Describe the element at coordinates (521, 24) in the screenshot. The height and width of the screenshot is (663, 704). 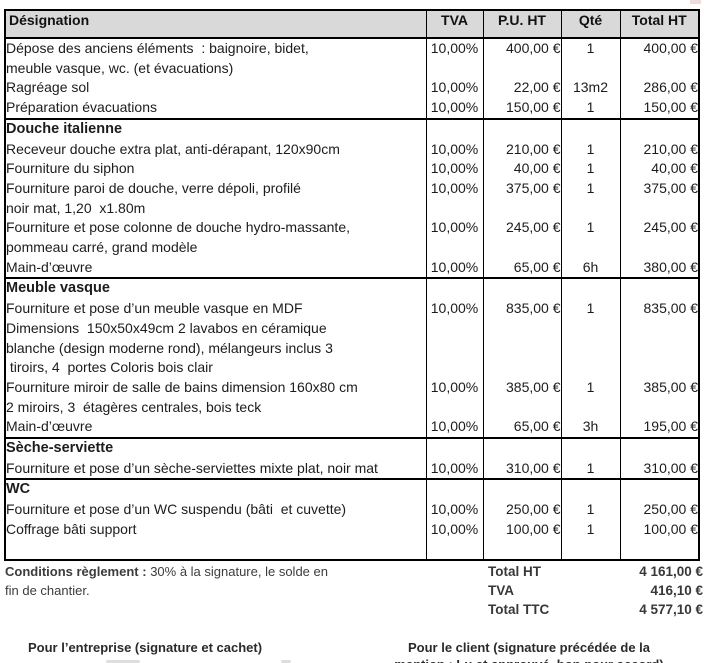
I see `column-header-pu-ht: P.U. HT` at that location.